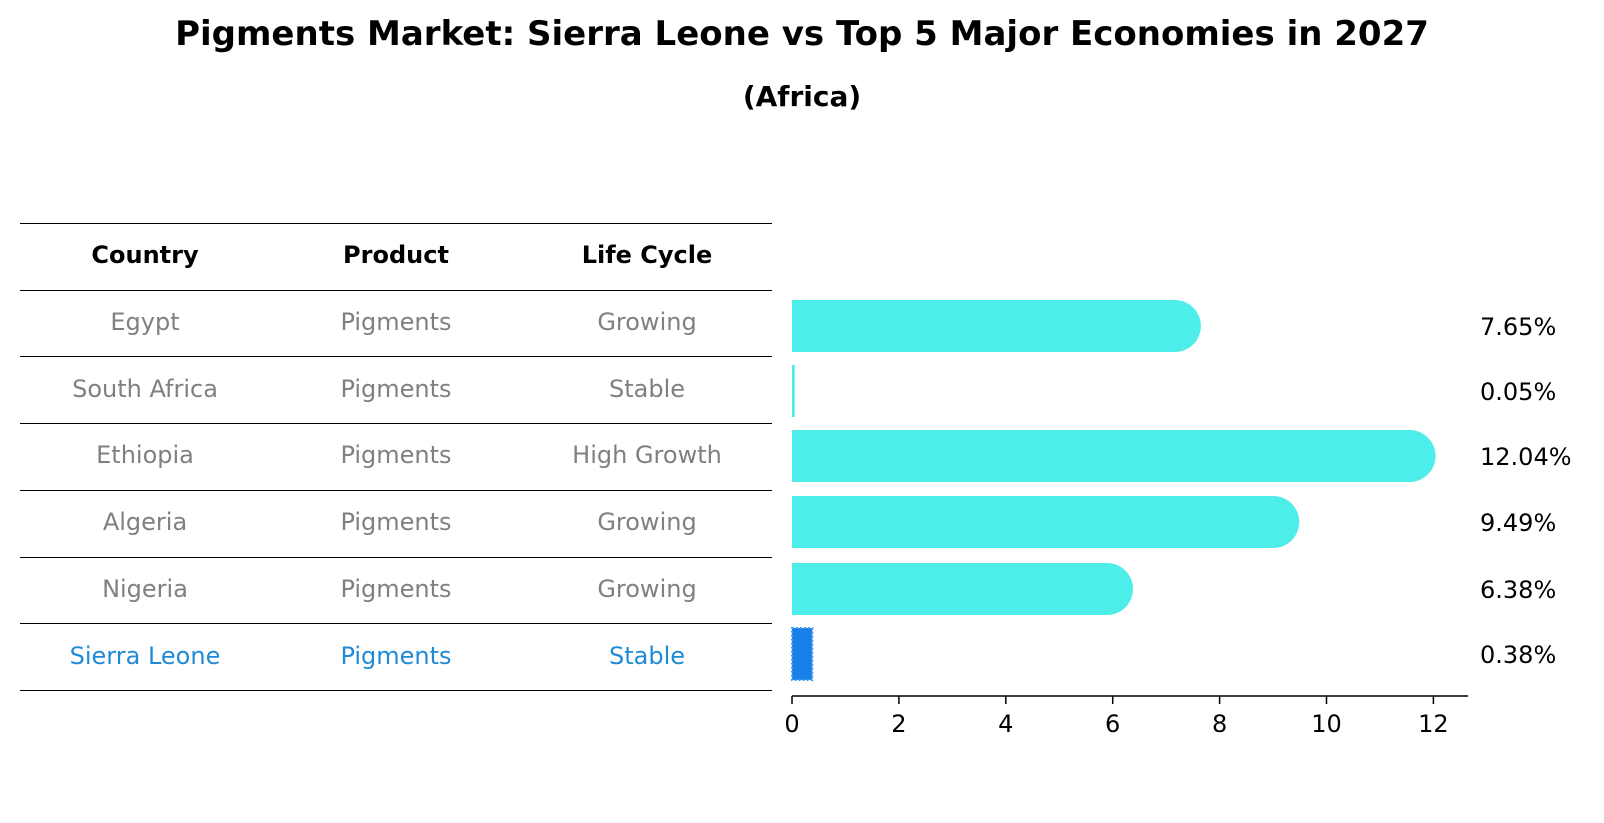  I want to click on table-header: Life Cycle, so click(647, 255).